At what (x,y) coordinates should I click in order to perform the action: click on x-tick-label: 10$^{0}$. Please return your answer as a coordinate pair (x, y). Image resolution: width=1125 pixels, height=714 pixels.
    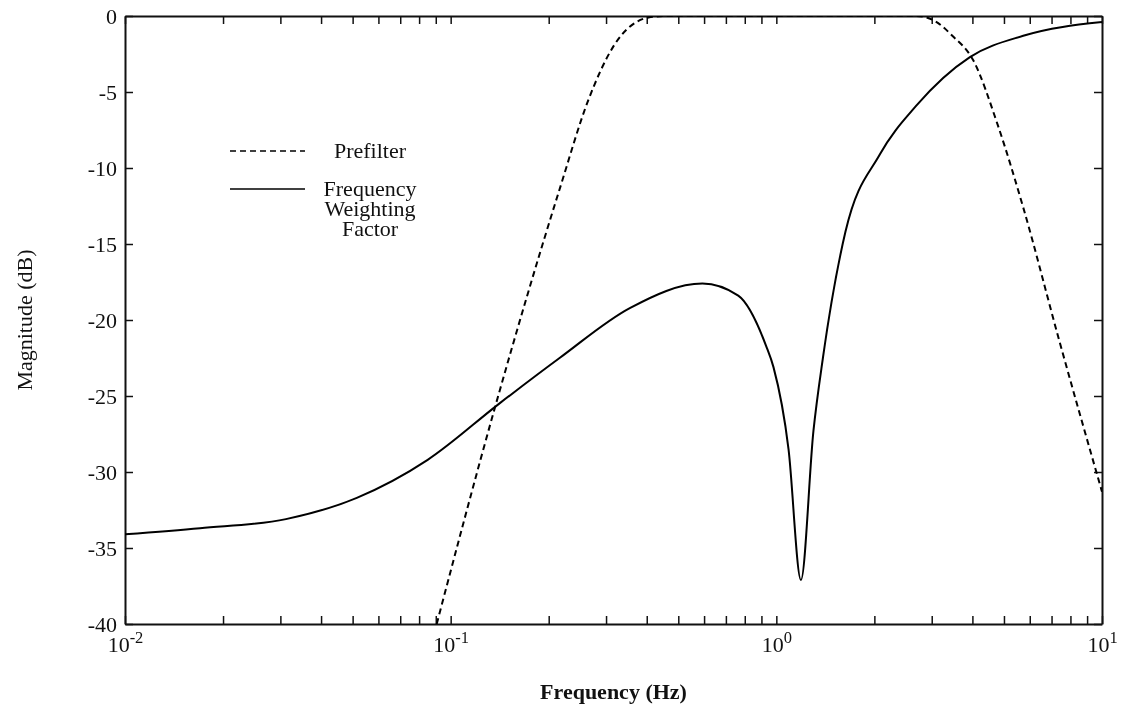
    Looking at the image, I should click on (776, 642).